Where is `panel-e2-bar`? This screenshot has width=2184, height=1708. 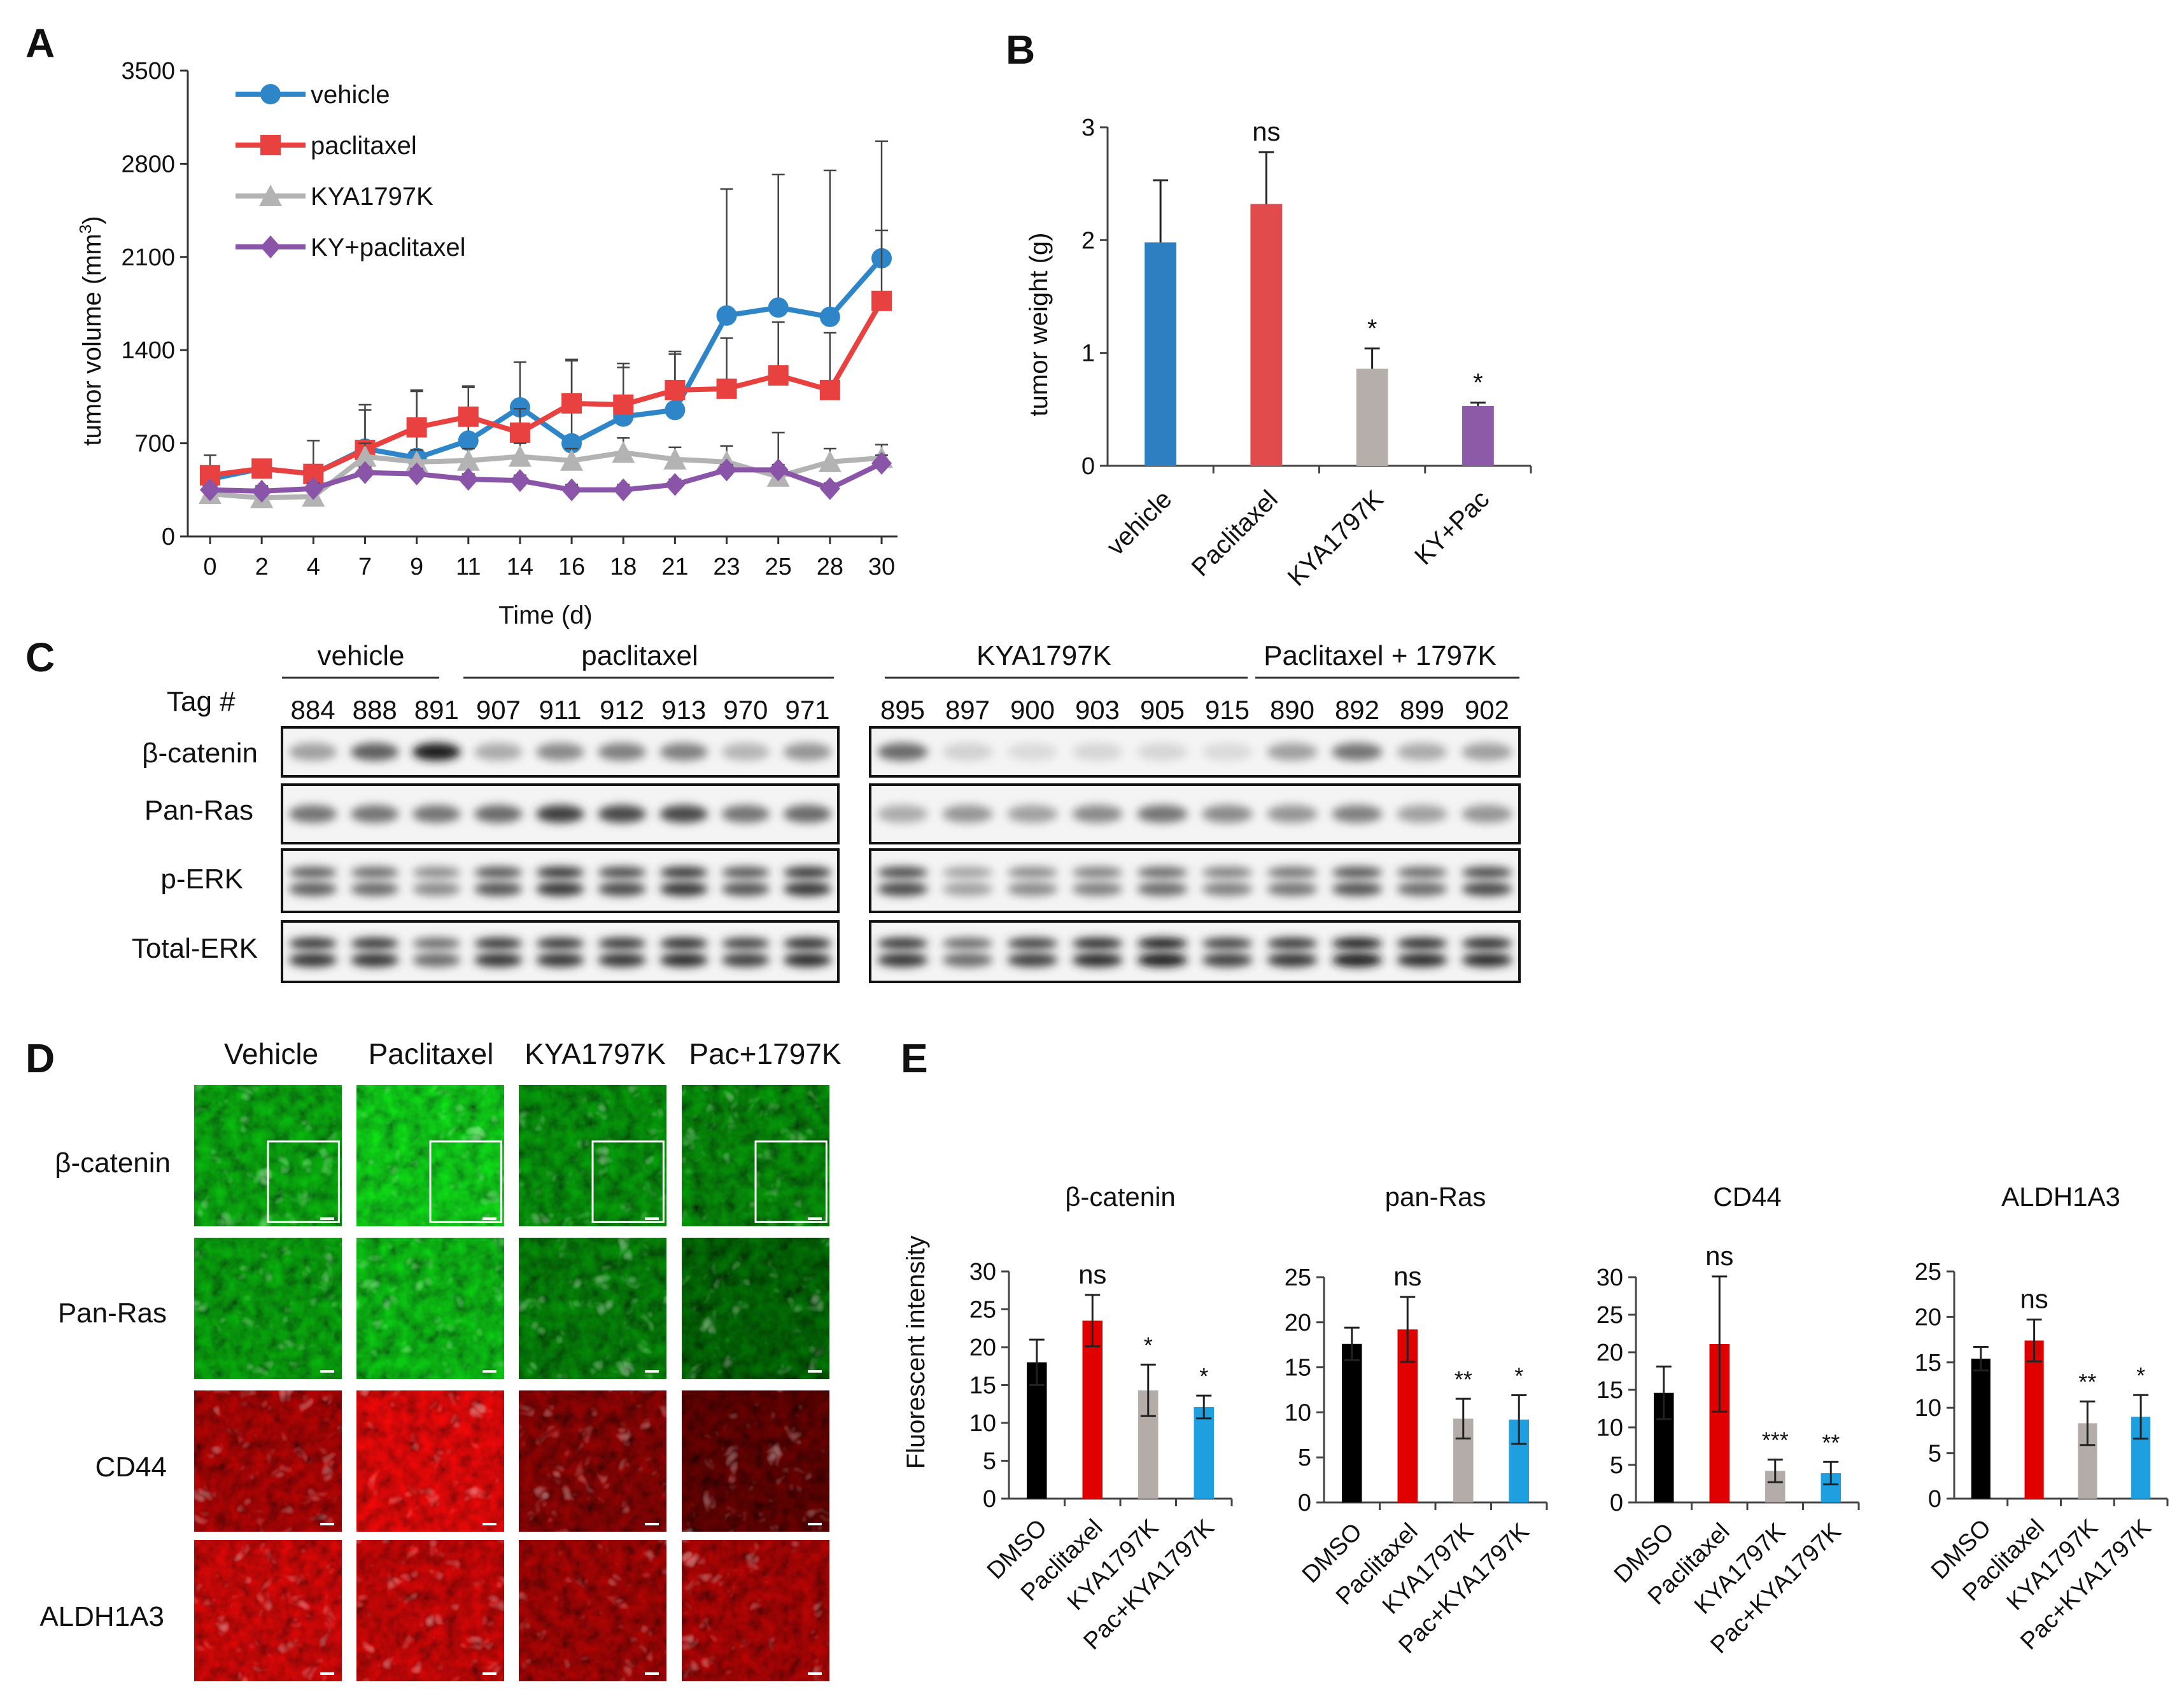
panel-e2-bar is located at coordinates (1352, 1422).